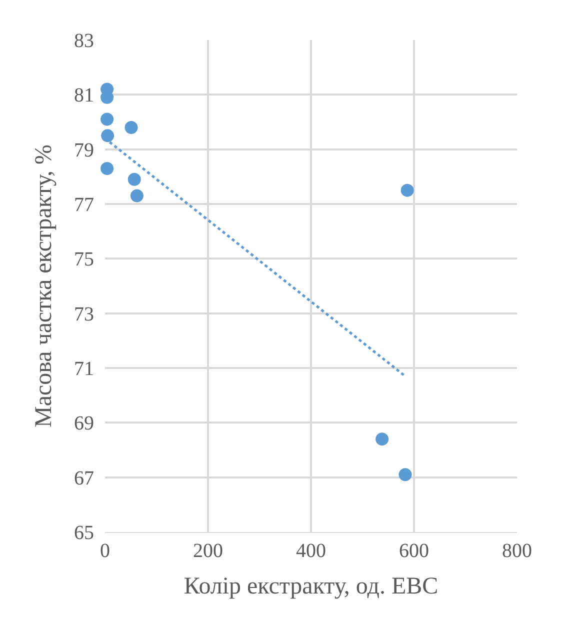 The height and width of the screenshot is (627, 562). What do you see at coordinates (84, 259) in the screenshot?
I see `y-tick-label: 75` at bounding box center [84, 259].